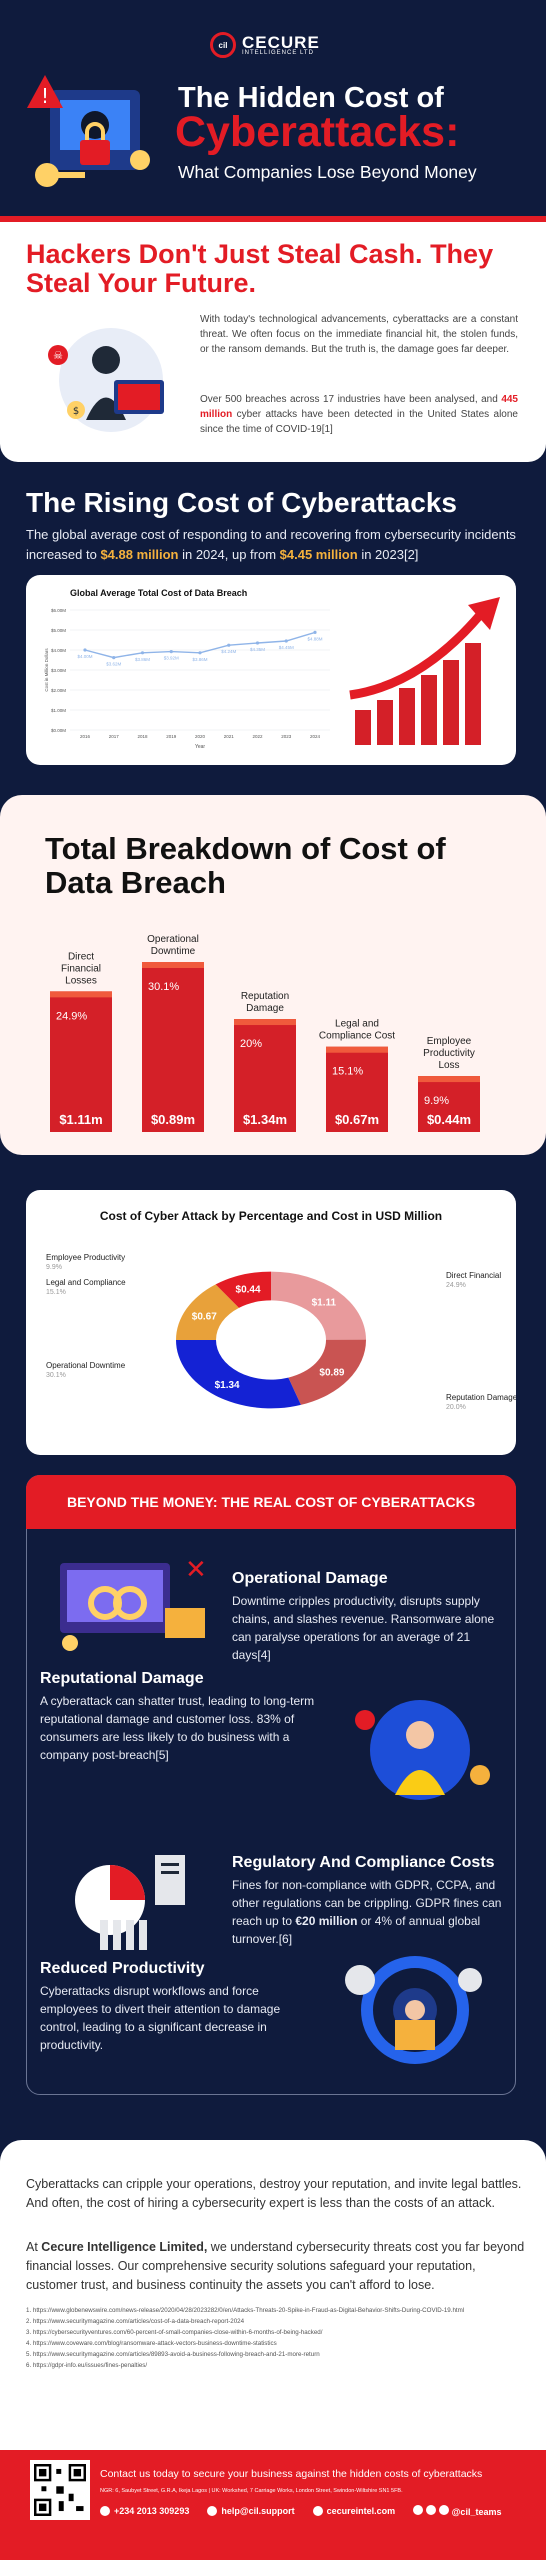  I want to click on rising-heading: The Rising Cost of Cyberattacks, so click(241, 502).